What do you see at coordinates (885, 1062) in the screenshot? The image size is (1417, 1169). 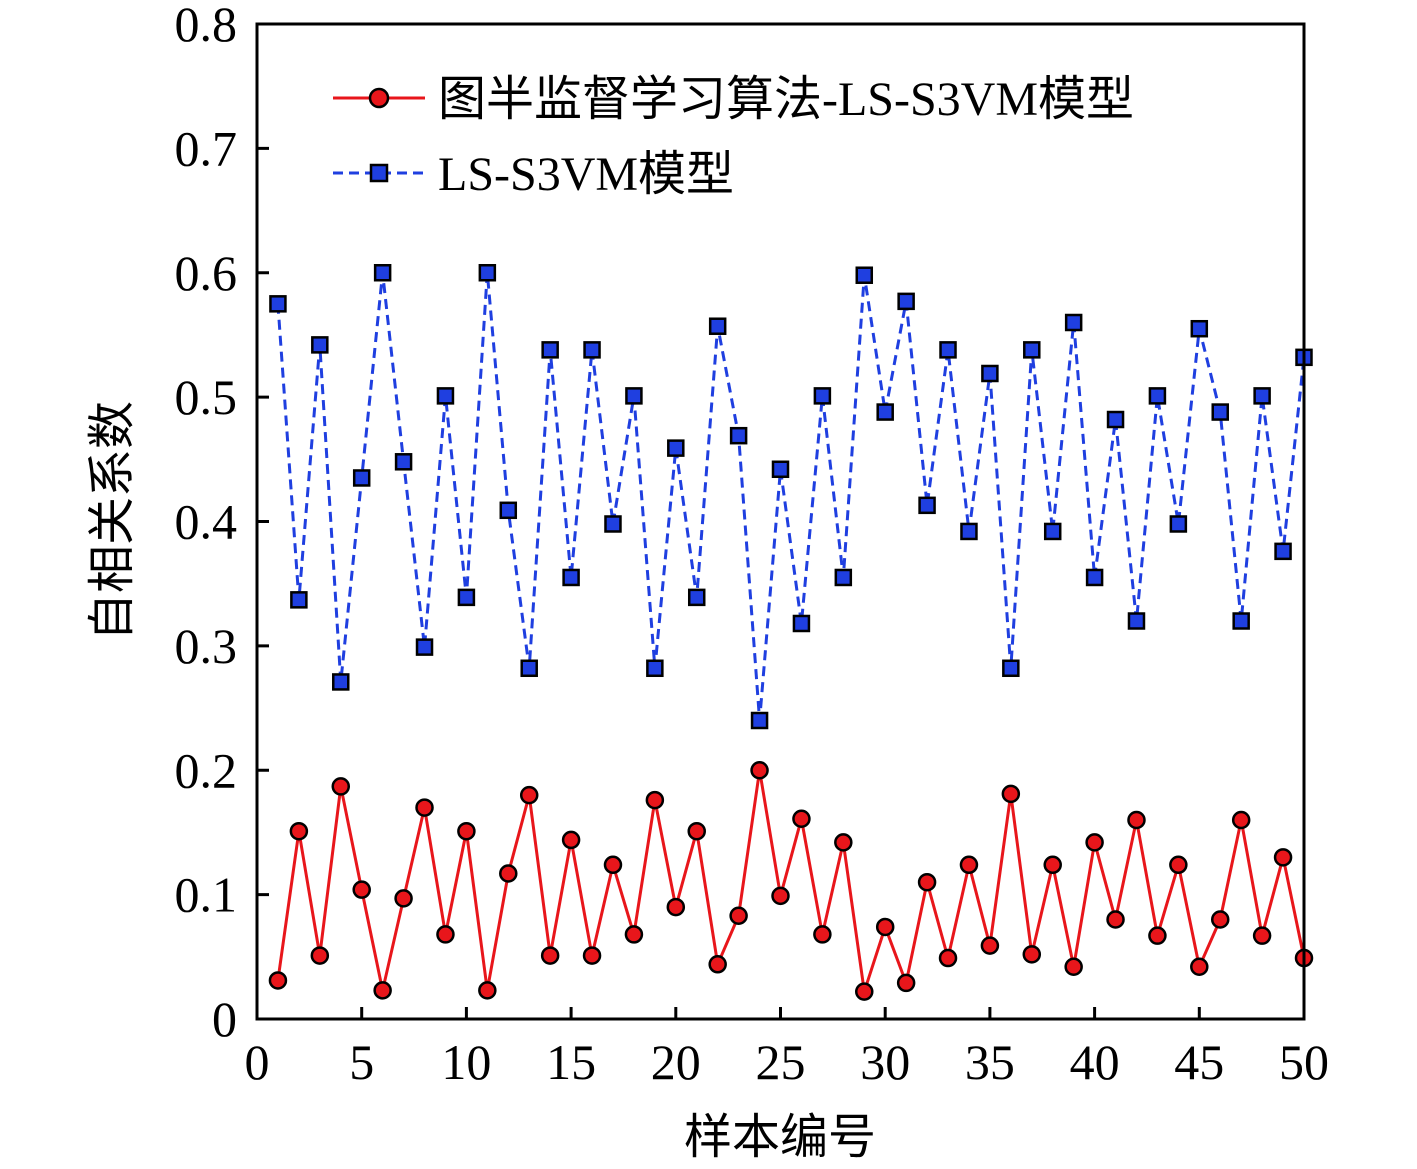 I see `x-tick-label: 30` at bounding box center [885, 1062].